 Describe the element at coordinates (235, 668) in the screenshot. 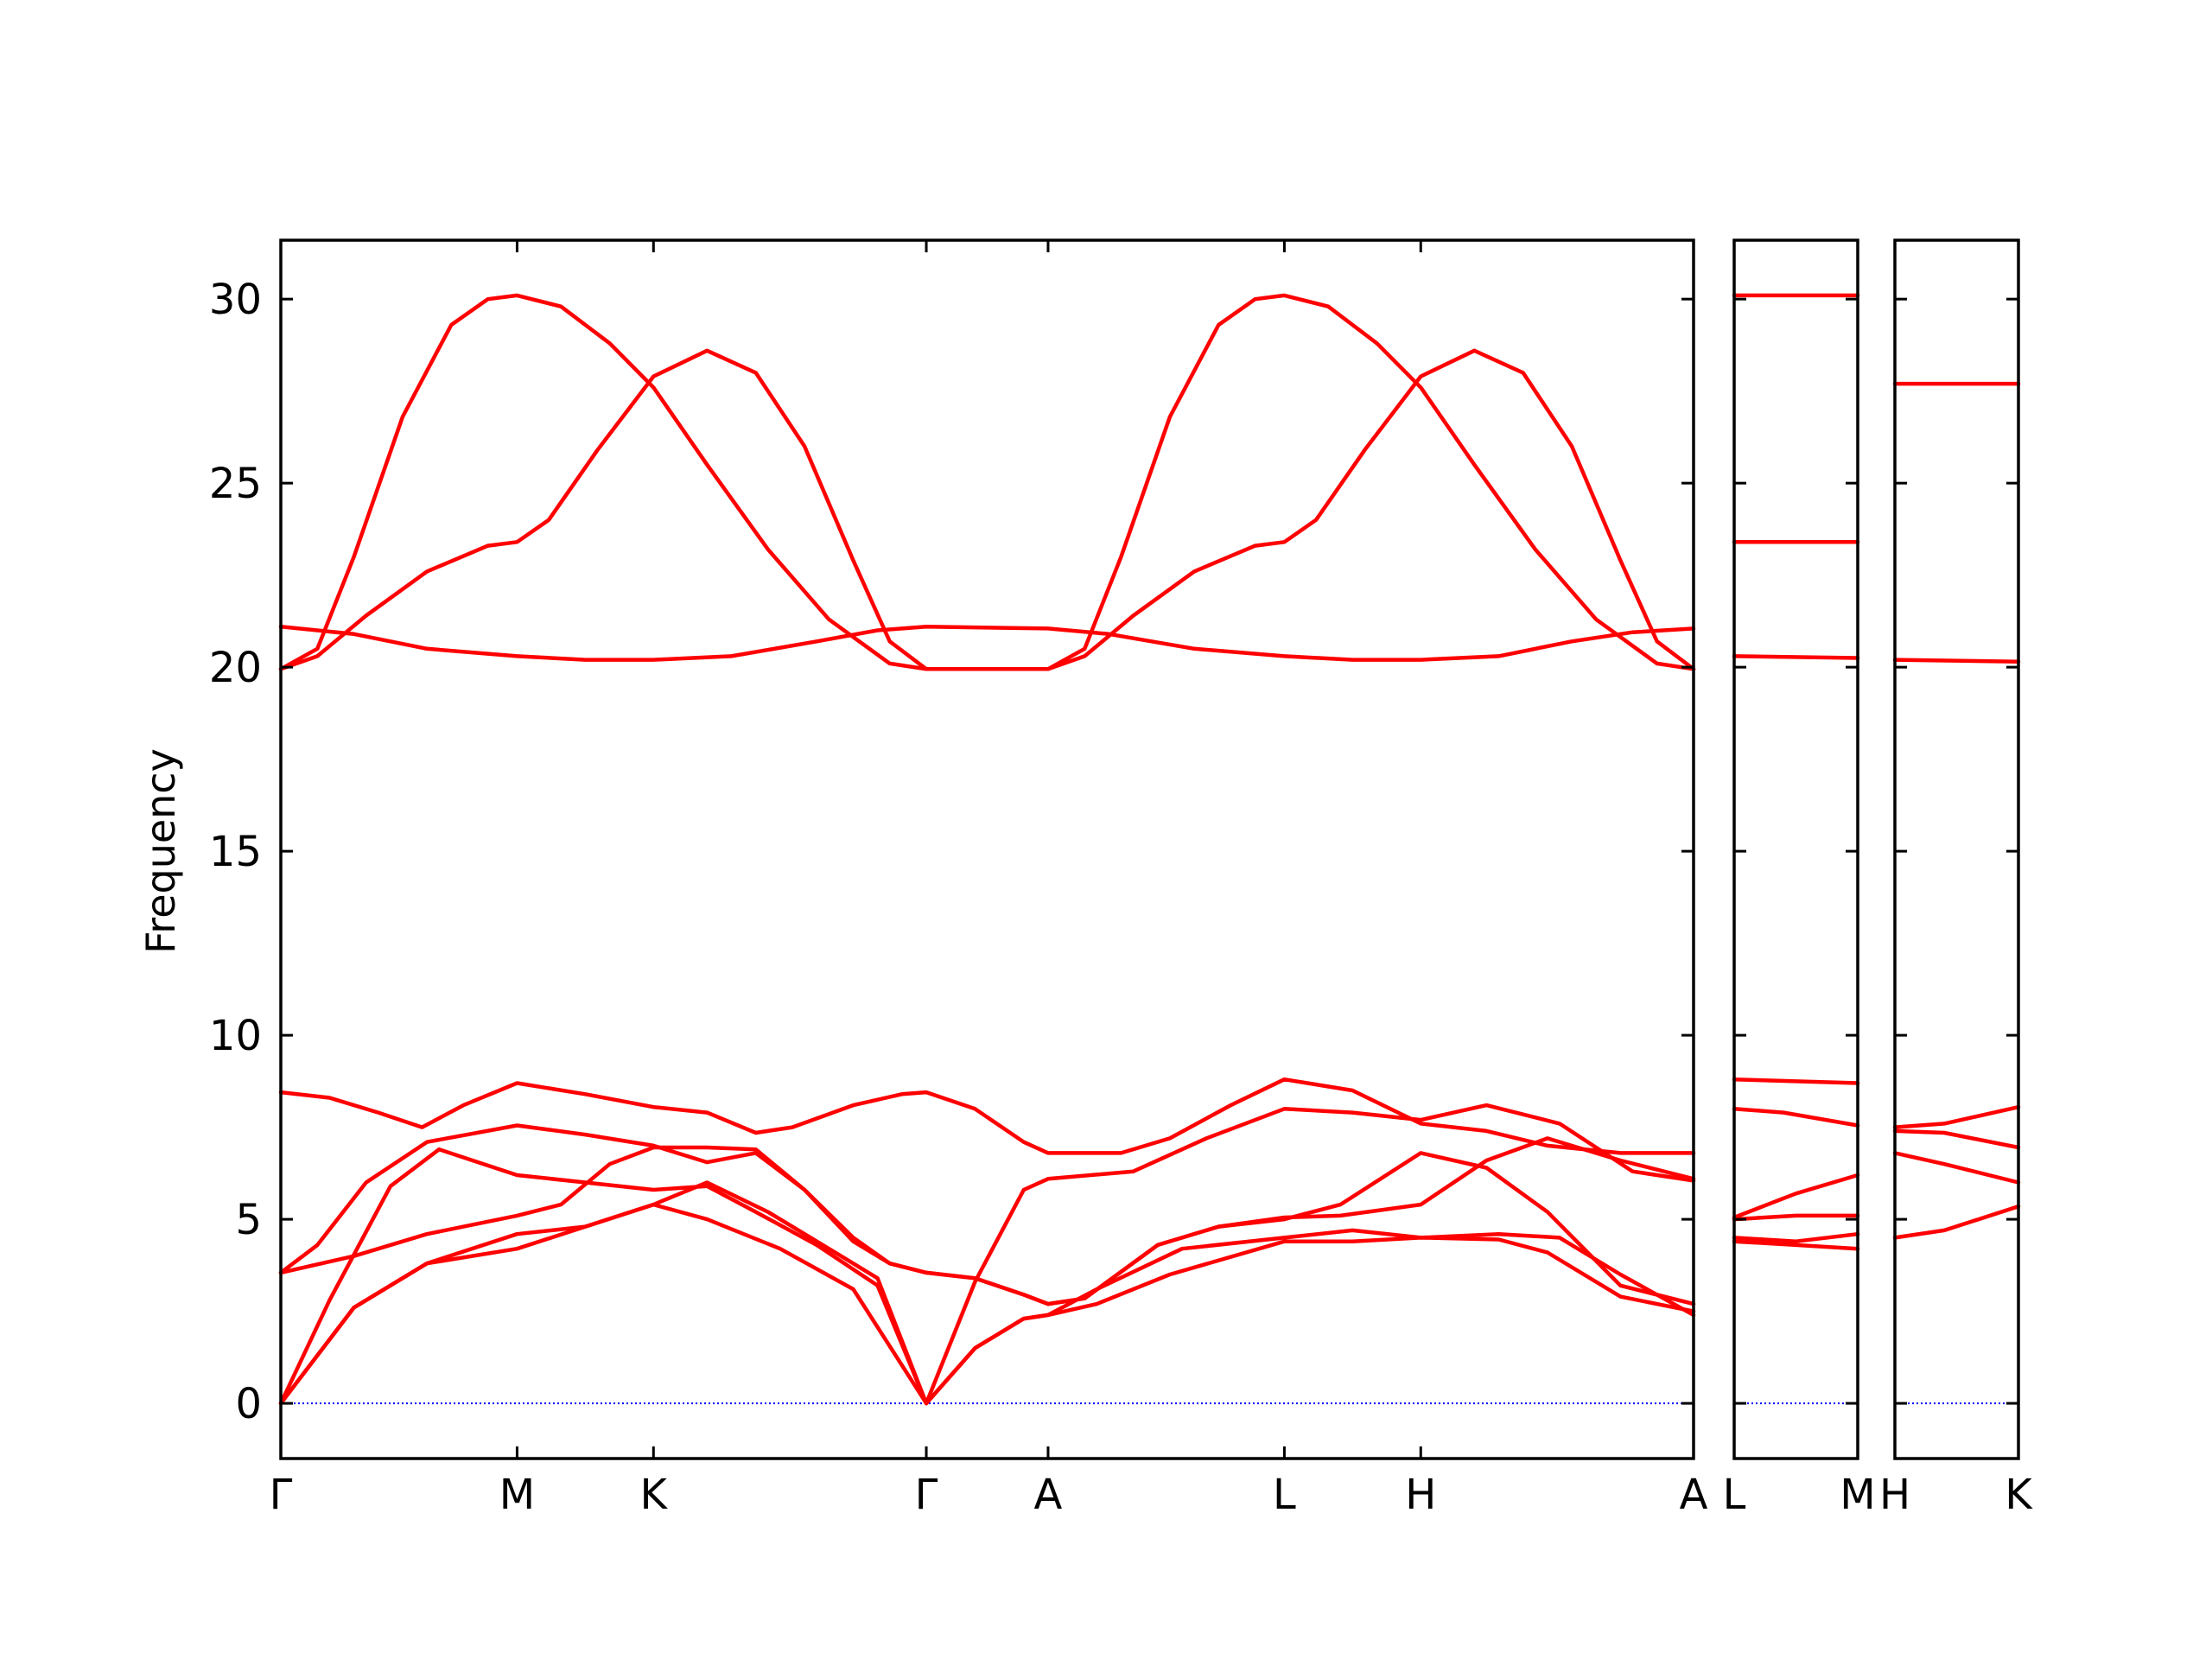

I see `y-tick-label: 20` at that location.